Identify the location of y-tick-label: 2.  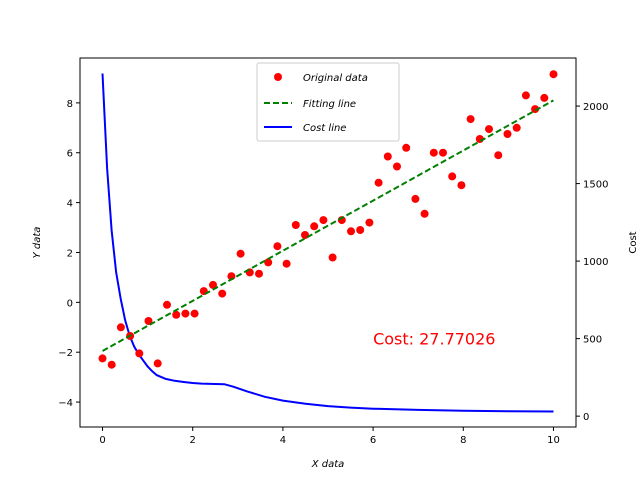
(70, 253).